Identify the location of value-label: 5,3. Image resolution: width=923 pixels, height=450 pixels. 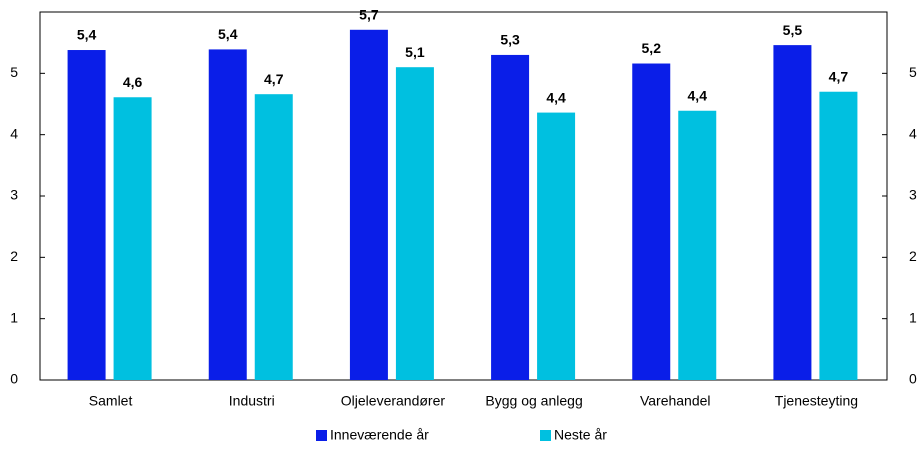
(510, 40).